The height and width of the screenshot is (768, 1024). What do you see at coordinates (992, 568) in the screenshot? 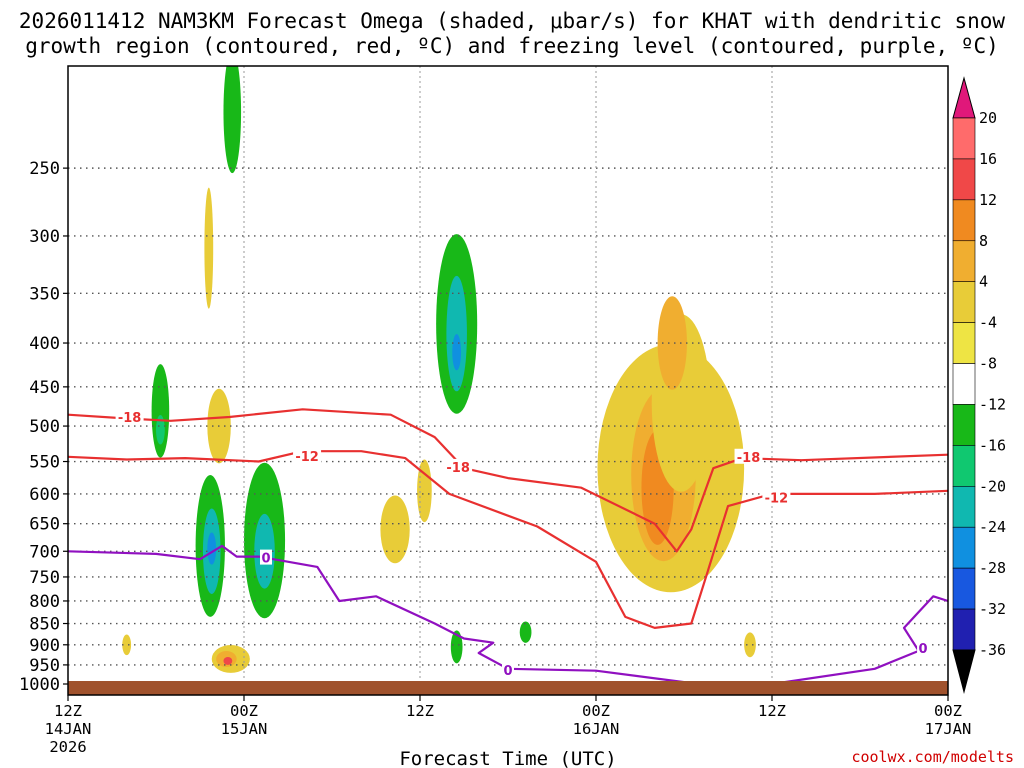
I see `colorbar-label: -28` at bounding box center [992, 568].